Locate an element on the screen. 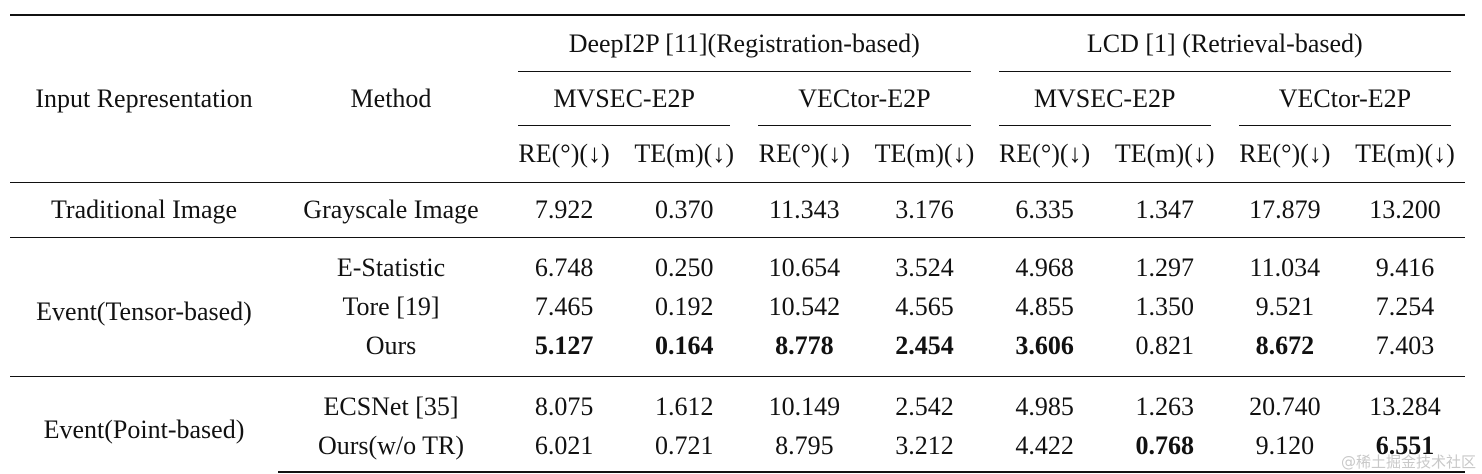  best-value: 8.778 is located at coordinates (804, 345).